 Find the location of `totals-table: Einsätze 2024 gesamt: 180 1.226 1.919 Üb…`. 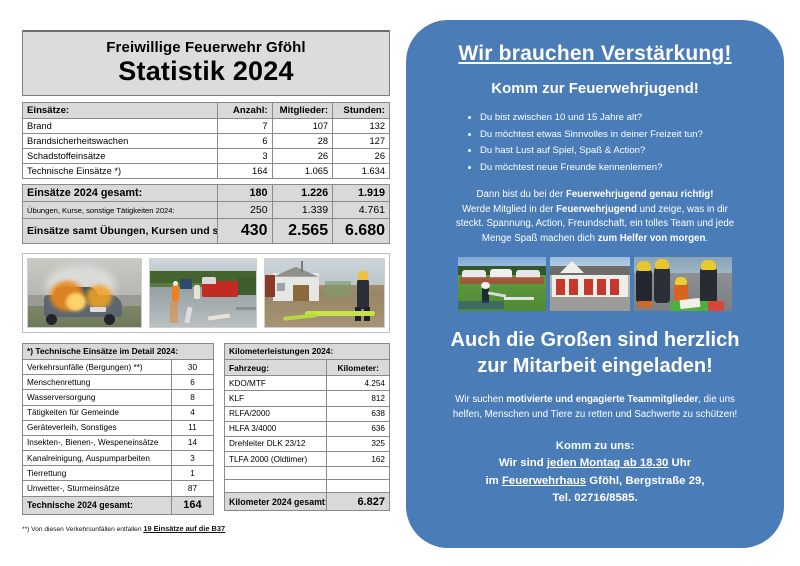

totals-table: Einsätze 2024 gesamt: 180 1.226 1.919 Üb… is located at coordinates (206, 214).